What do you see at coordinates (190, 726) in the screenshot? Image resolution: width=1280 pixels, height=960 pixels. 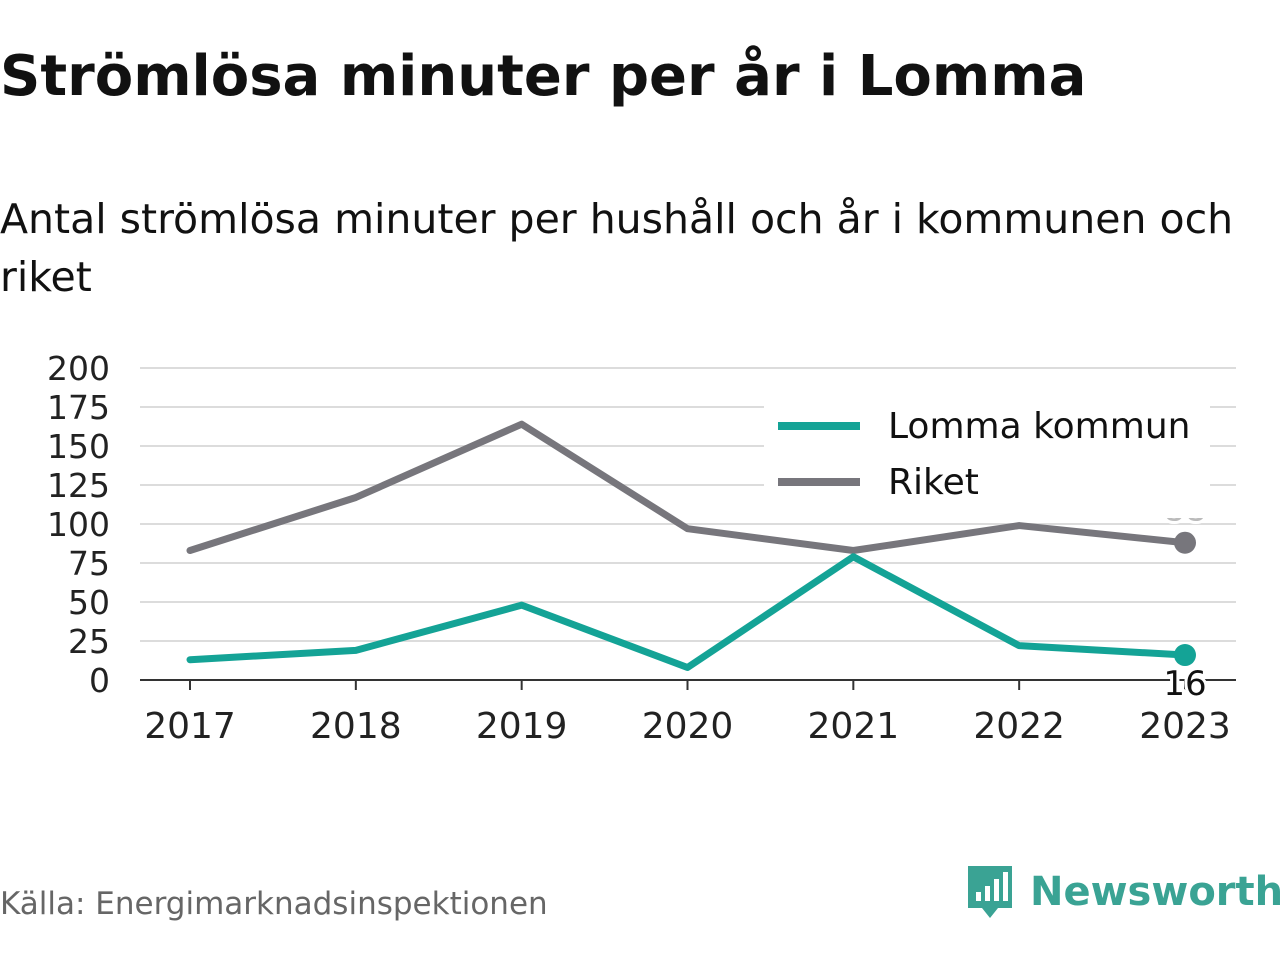 I see `x-tick-label: 2017` at bounding box center [190, 726].